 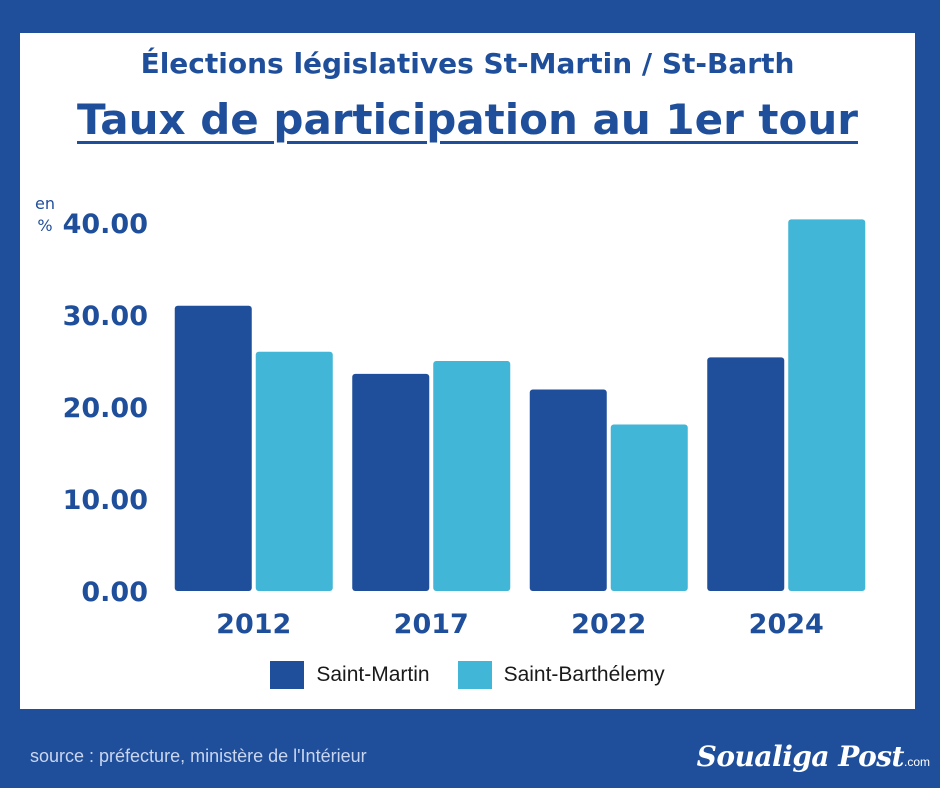 I want to click on y-tick-label: 30.00, so click(x=105, y=316).